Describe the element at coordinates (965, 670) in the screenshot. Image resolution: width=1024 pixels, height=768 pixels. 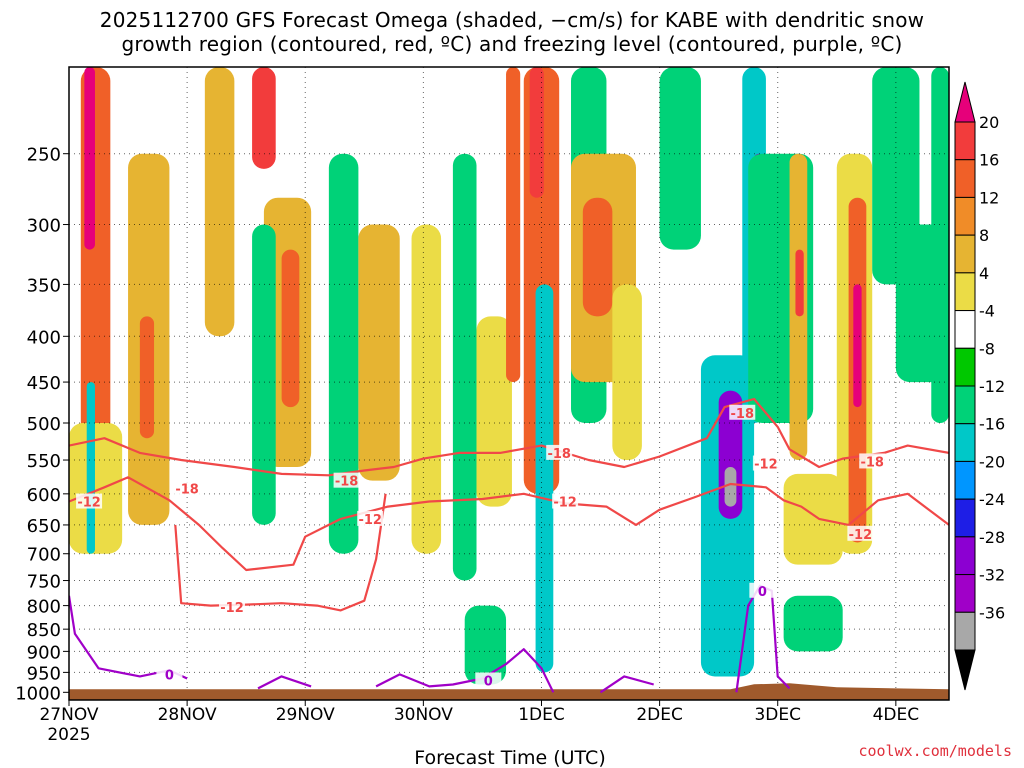
I see `colorbar-bottom-arrow` at that location.